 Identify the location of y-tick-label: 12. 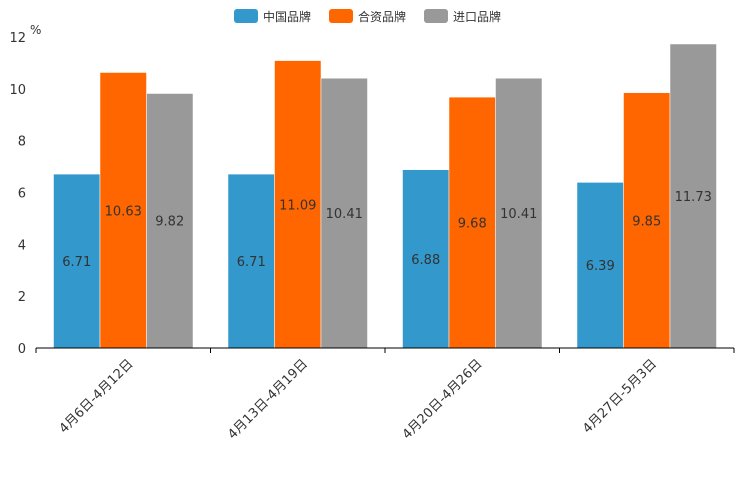
(17, 38).